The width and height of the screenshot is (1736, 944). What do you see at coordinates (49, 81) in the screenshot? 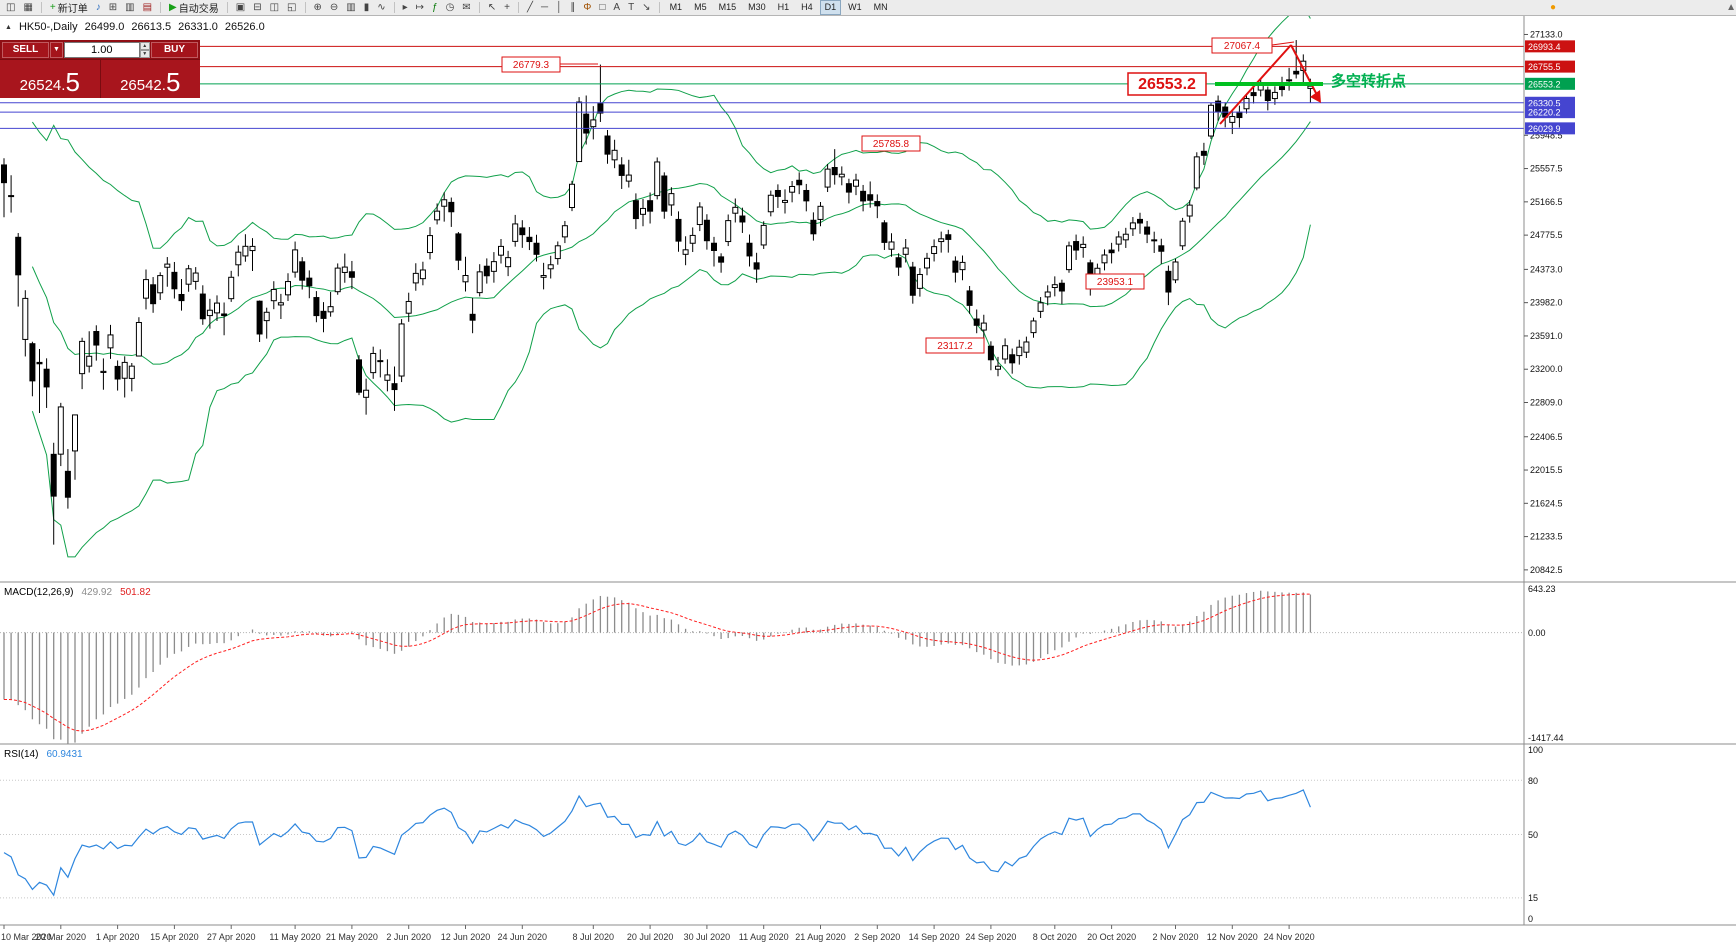
I see `sell-price: 26524. 5` at bounding box center [49, 81].